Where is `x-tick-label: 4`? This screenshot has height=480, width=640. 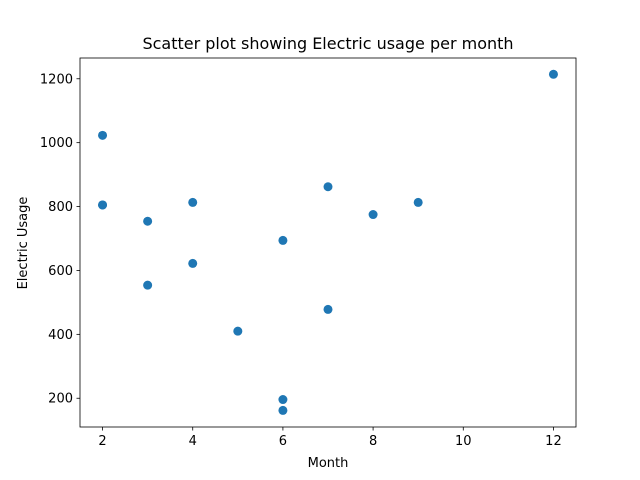 x-tick-label: 4 is located at coordinates (193, 441).